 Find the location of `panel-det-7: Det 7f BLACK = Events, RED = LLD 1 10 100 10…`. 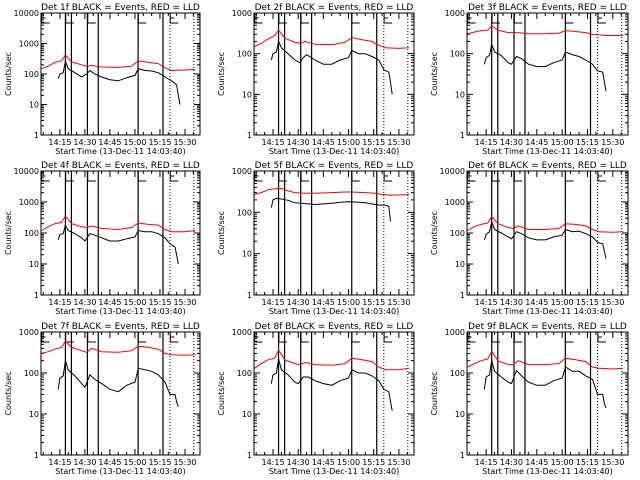

panel-det-7: Det 7f BLACK = Events, RED = LLD 1 10 100 10… is located at coordinates (102, 399).